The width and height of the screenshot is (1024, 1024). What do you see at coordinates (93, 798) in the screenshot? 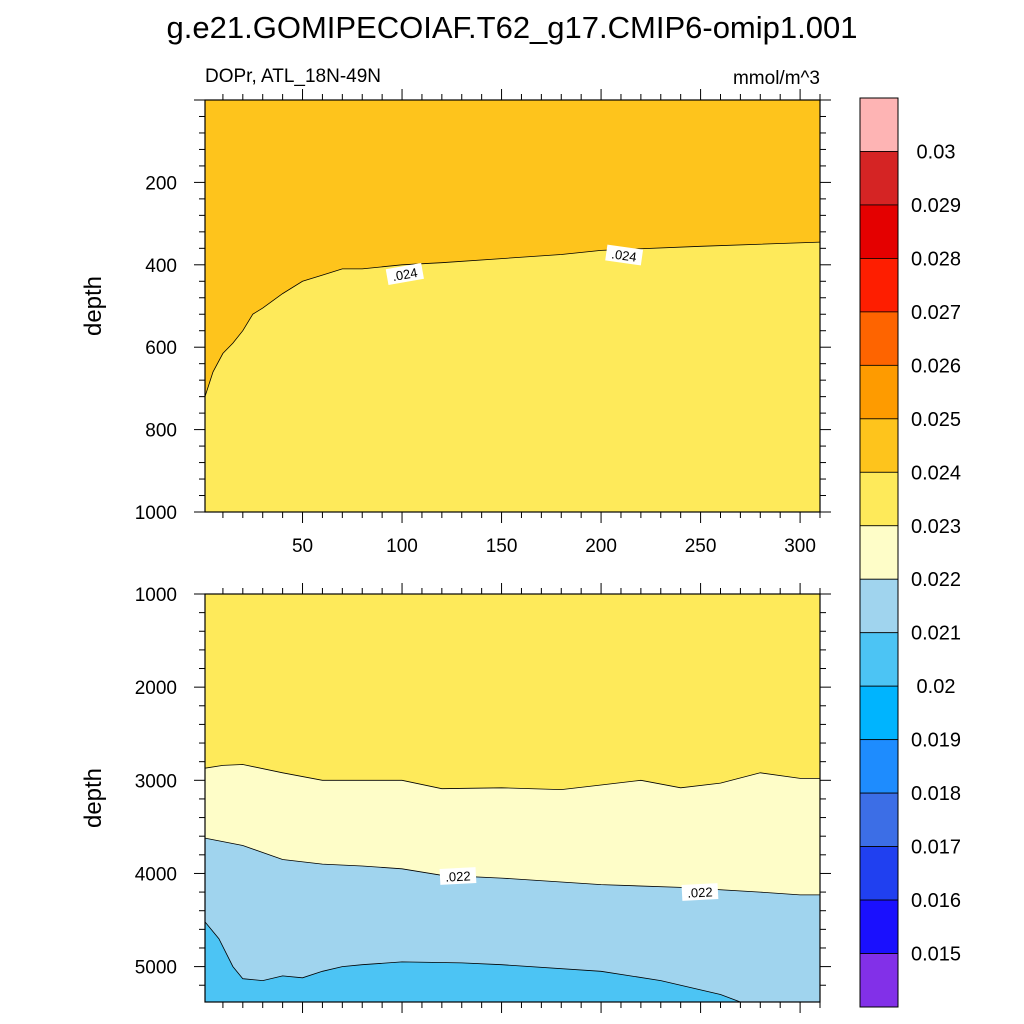
I see `bottom-y-axis-label: depth` at bounding box center [93, 798].